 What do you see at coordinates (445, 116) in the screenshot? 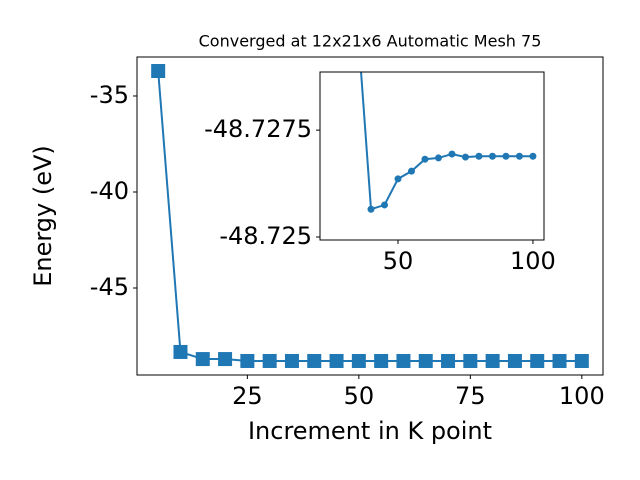
I see `plot-area` at bounding box center [445, 116].